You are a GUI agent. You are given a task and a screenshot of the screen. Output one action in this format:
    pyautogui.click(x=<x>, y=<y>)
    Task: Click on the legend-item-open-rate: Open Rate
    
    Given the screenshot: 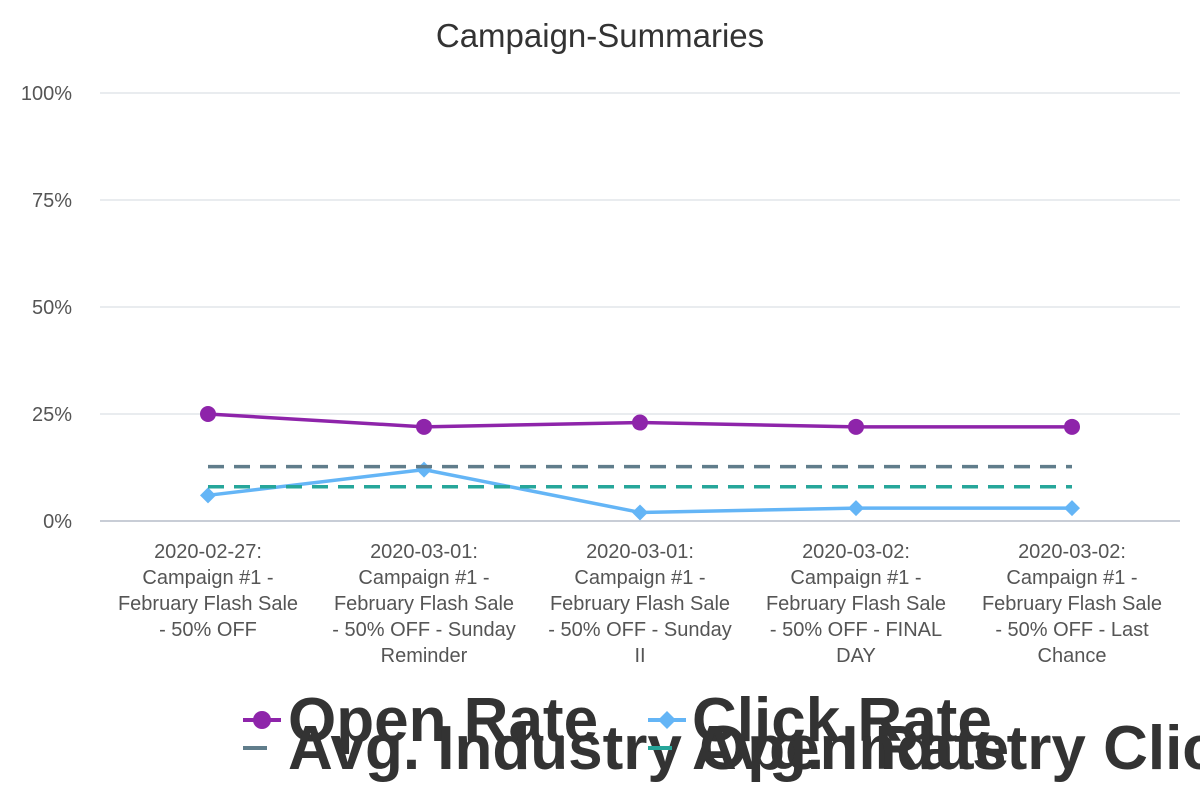 What is the action you would take?
    pyautogui.click(x=420, y=720)
    